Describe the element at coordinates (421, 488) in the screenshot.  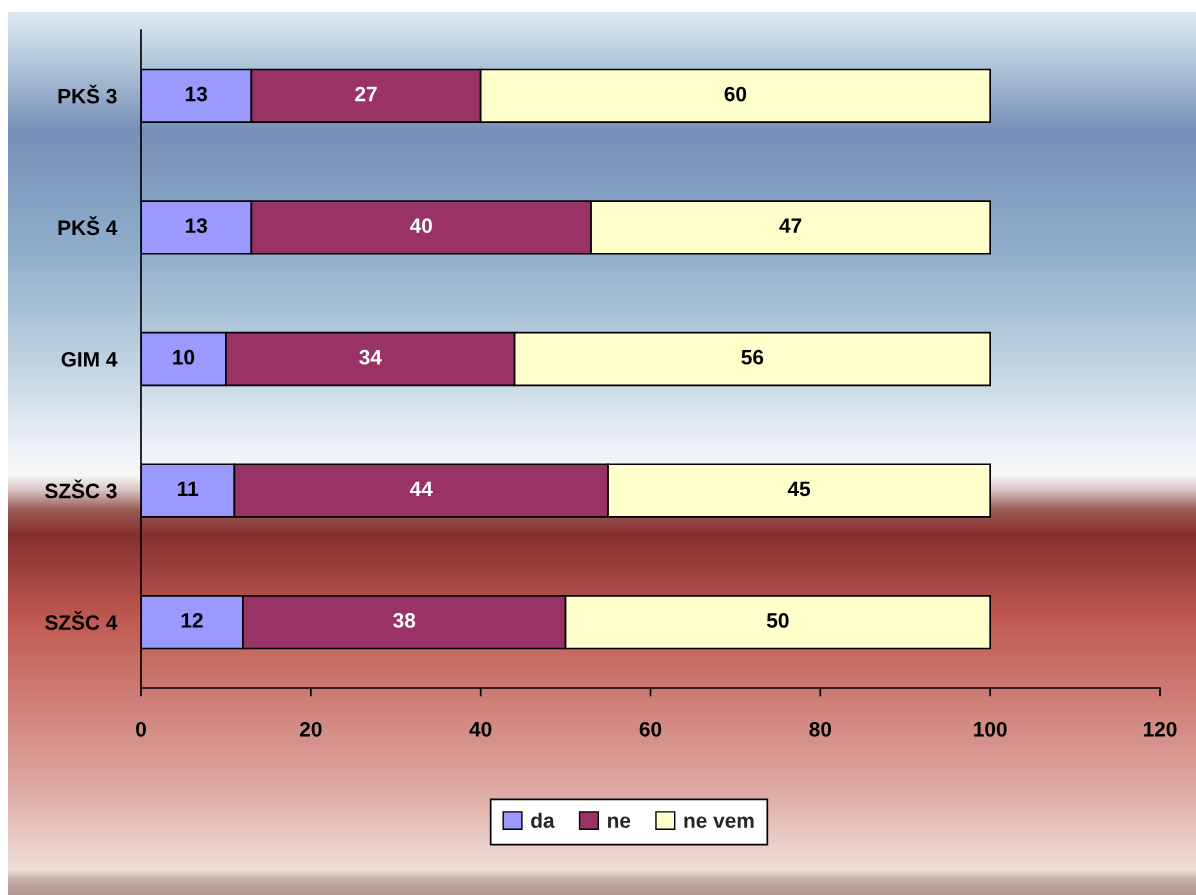
I see `data-label: 44` at that location.